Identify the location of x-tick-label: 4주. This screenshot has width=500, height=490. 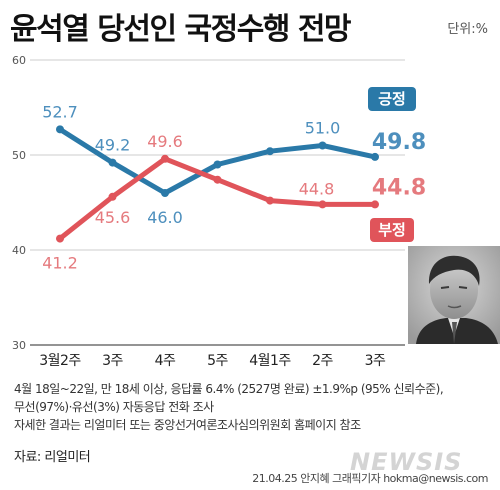
(165, 361).